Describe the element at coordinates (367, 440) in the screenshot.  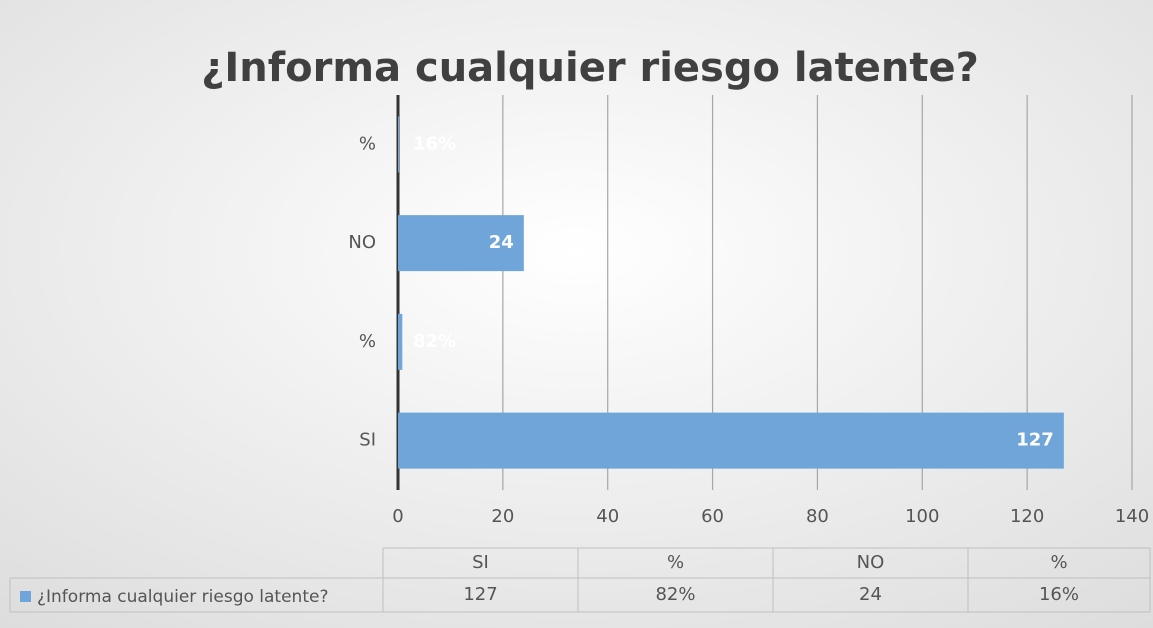
I see `y-tick-label: SI` at that location.